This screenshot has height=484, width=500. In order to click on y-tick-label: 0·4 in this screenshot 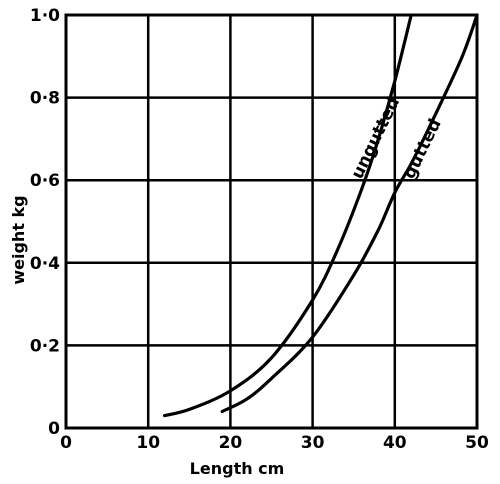, I will do `click(45, 264)`.